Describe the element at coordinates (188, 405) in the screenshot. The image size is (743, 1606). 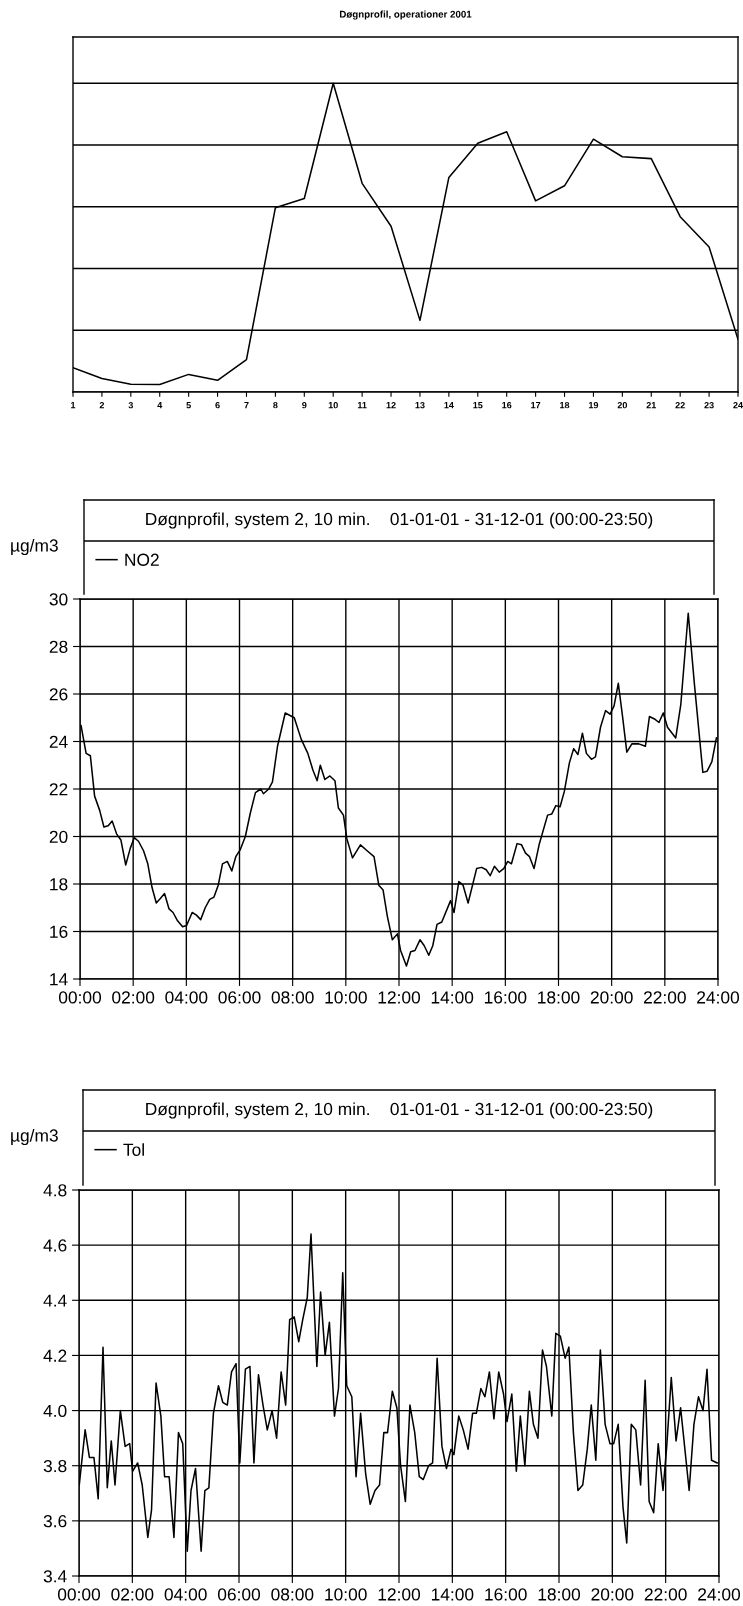
I see `x-tick-label: 5` at that location.